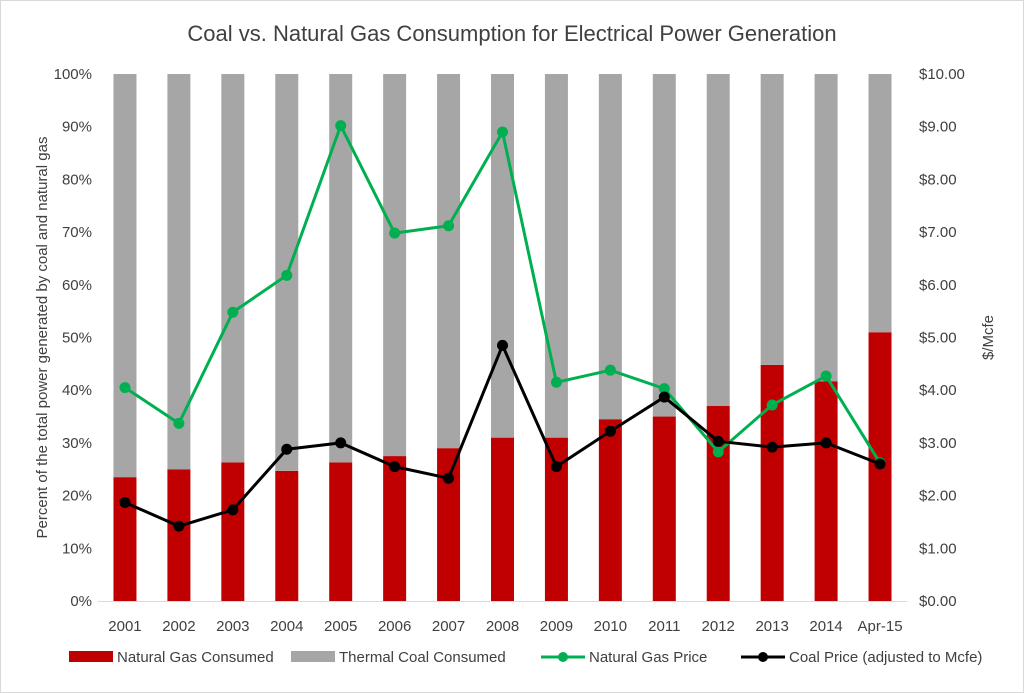 The height and width of the screenshot is (693, 1024). What do you see at coordinates (448, 626) in the screenshot?
I see `x-tick-label: 2007` at bounding box center [448, 626].